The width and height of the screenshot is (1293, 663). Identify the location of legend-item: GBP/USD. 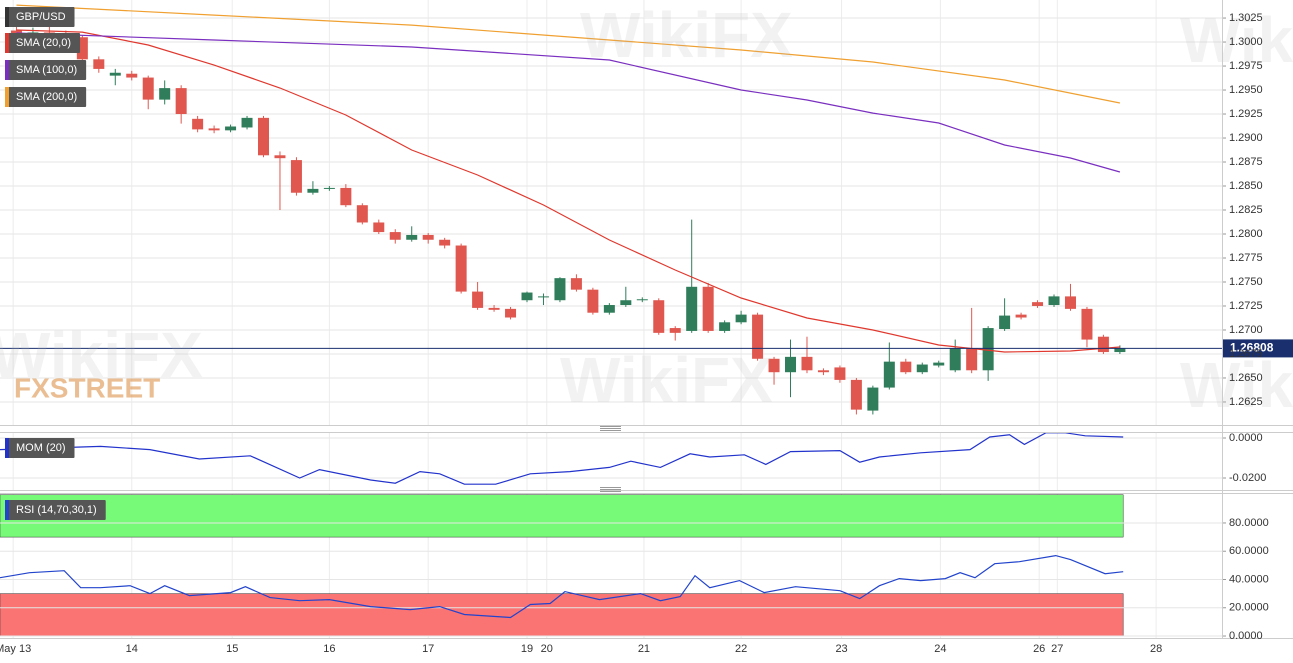
(40, 17).